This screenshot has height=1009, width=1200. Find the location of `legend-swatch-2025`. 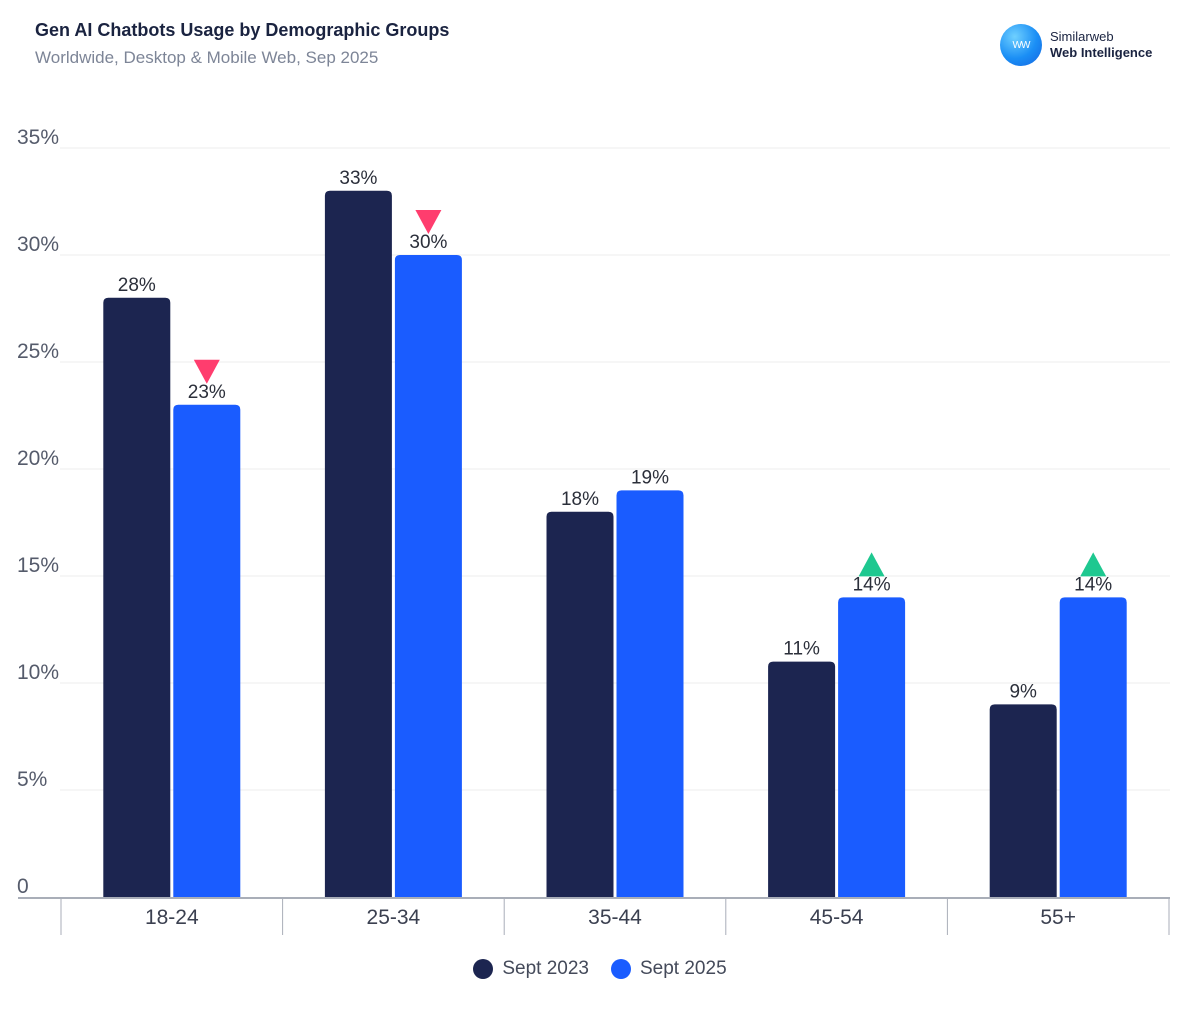

legend-swatch-2025 is located at coordinates (621, 969).